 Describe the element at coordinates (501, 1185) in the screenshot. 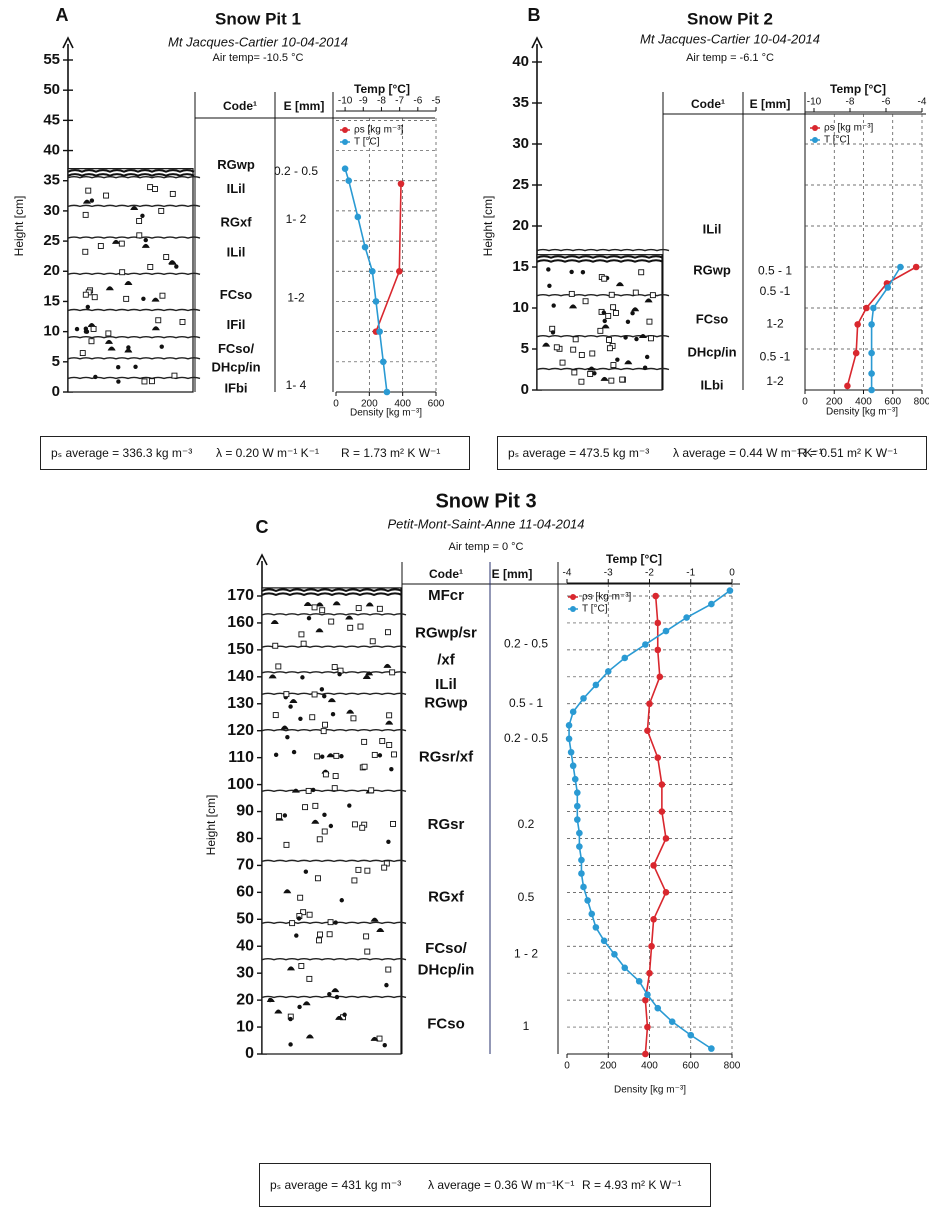

I see `summary-conductivity: λ average = 0.36 W m⁻¹K⁻¹` at that location.